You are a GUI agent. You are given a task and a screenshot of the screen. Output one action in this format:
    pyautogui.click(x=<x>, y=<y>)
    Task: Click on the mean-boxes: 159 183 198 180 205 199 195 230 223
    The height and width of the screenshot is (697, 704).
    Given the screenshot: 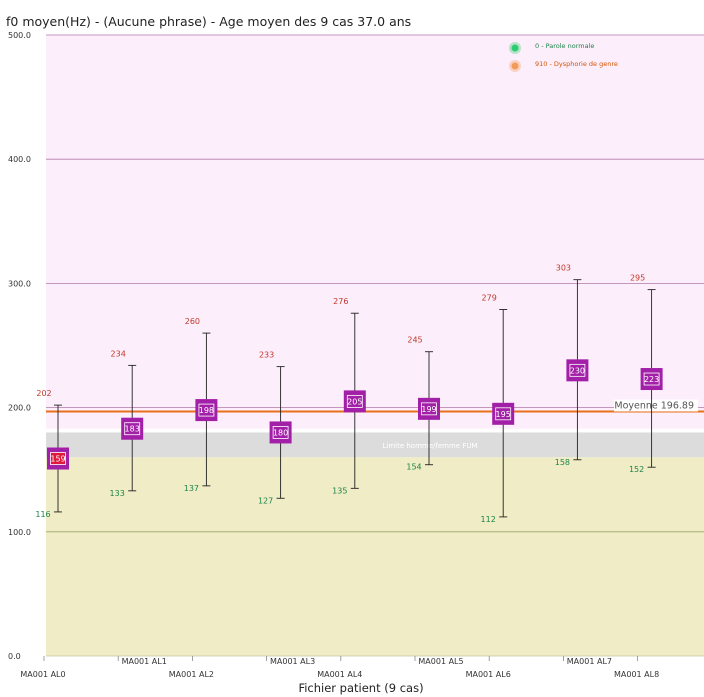 What is the action you would take?
    pyautogui.click(x=355, y=414)
    